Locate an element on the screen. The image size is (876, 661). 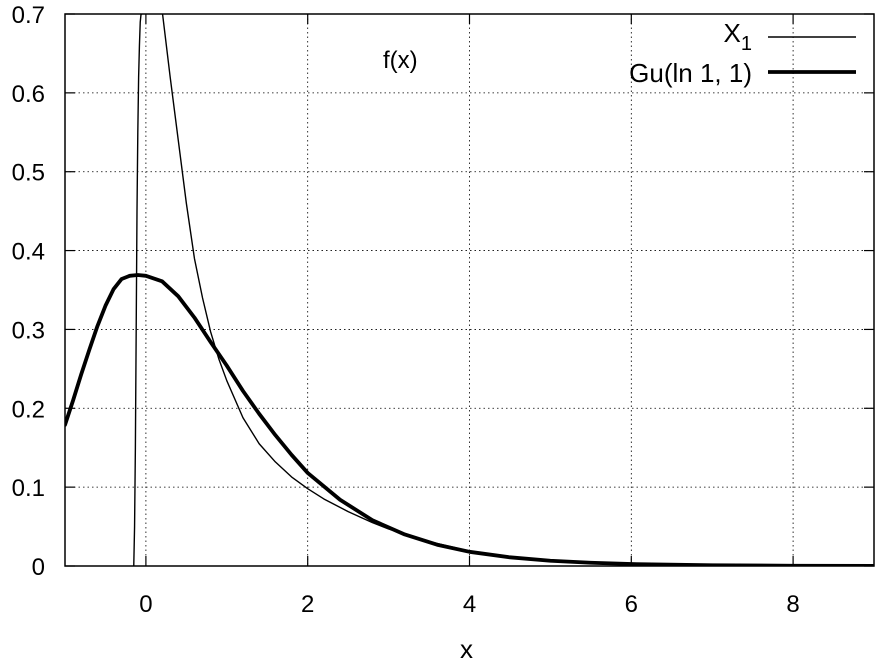
y-tick-label: 0.1 is located at coordinates (28, 488).